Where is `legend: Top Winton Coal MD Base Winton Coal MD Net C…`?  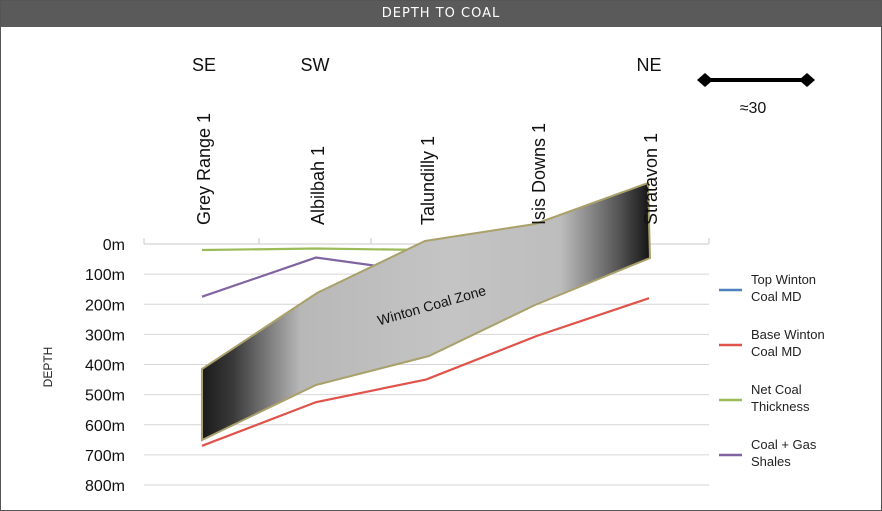 legend: Top Winton Coal MD Base Winton Coal MD Net C… is located at coordinates (772, 370).